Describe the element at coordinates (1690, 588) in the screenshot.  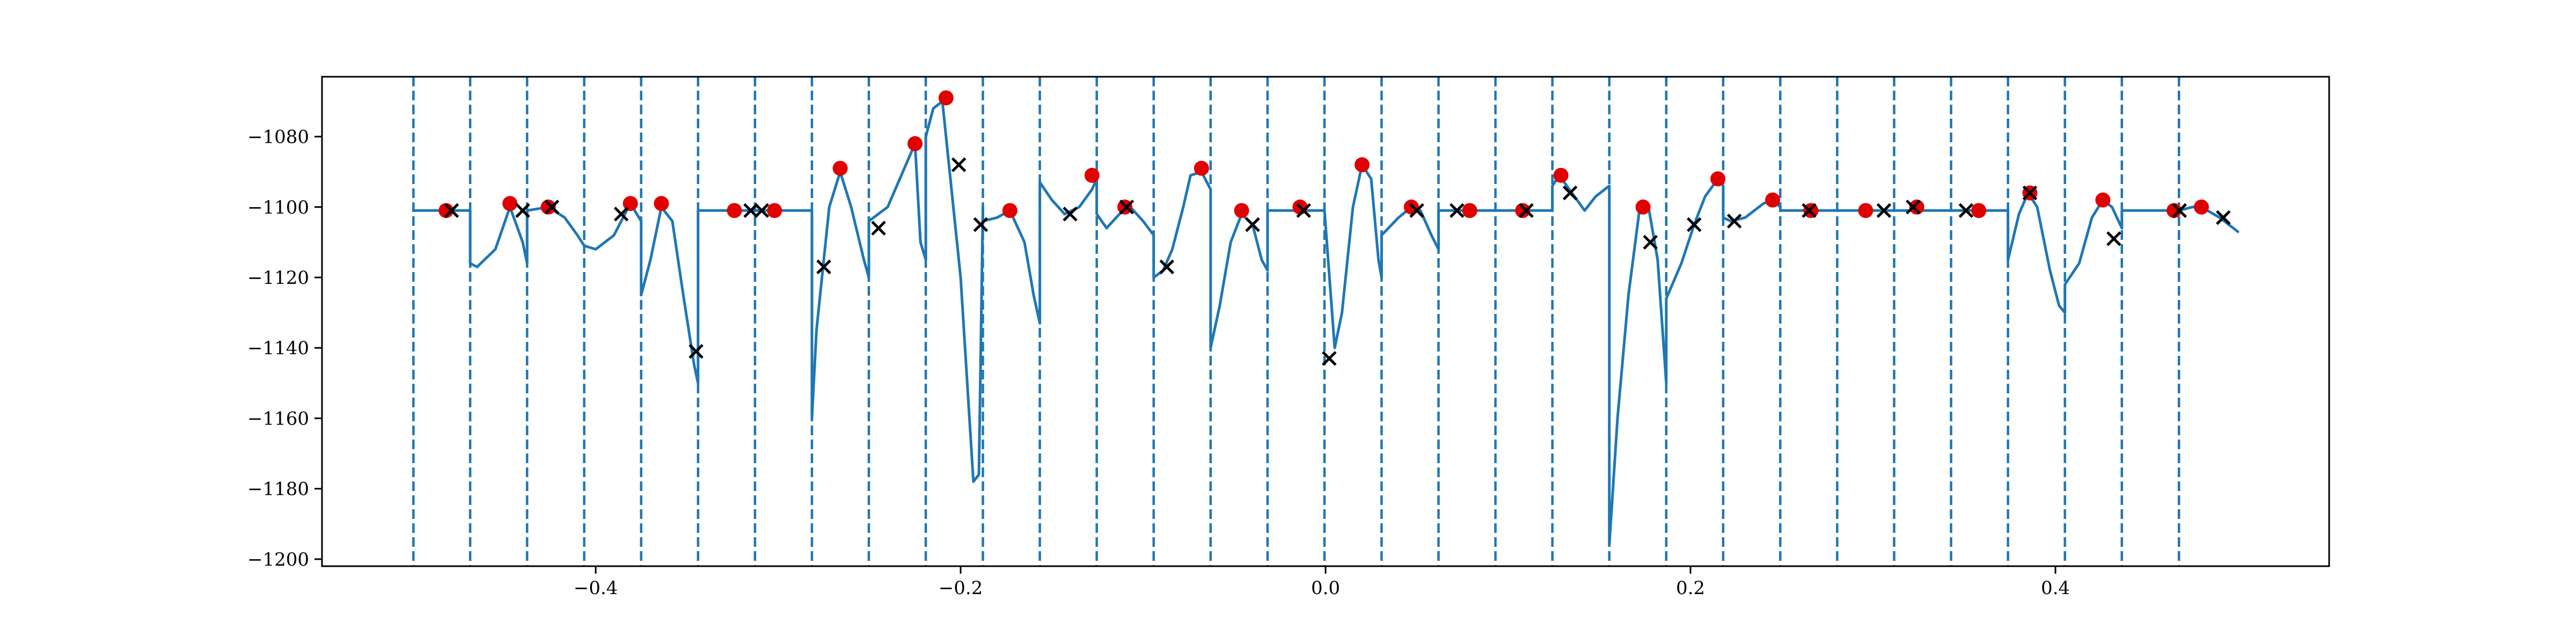
I see `x-tick-label-3: 0.2` at that location.